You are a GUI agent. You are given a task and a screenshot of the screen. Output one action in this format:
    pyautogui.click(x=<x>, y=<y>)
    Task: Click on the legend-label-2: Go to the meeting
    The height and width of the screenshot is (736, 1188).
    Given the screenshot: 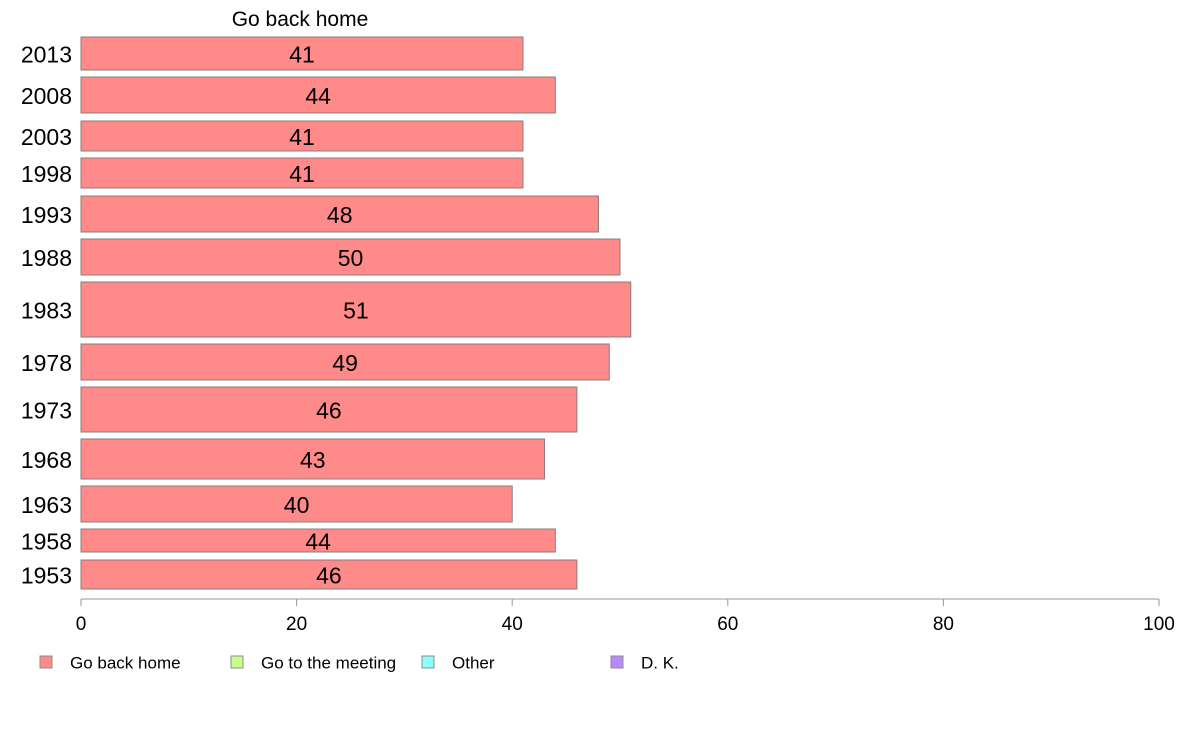 What is the action you would take?
    pyautogui.click(x=328, y=663)
    